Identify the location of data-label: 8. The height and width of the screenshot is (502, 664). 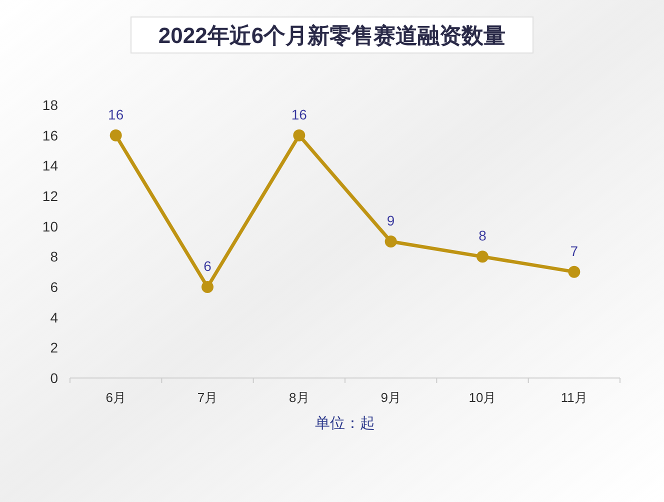
(482, 236).